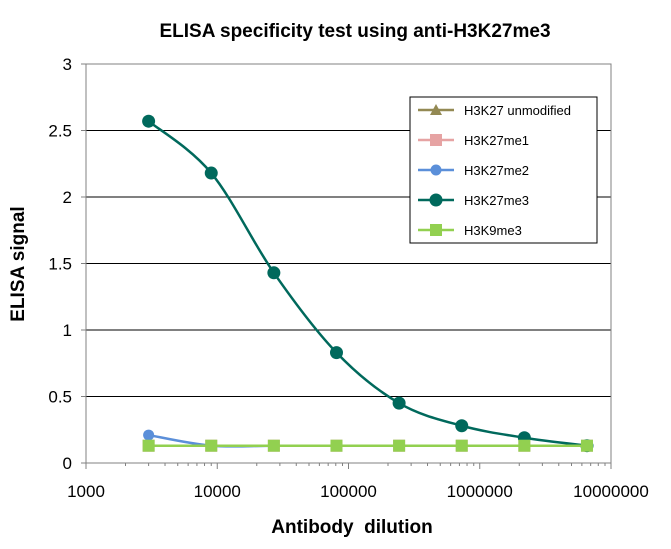 Image resolution: width=671 pixels, height=549 pixels. Describe the element at coordinates (18, 263) in the screenshot. I see `y-axis-title: ELISA signal` at that location.